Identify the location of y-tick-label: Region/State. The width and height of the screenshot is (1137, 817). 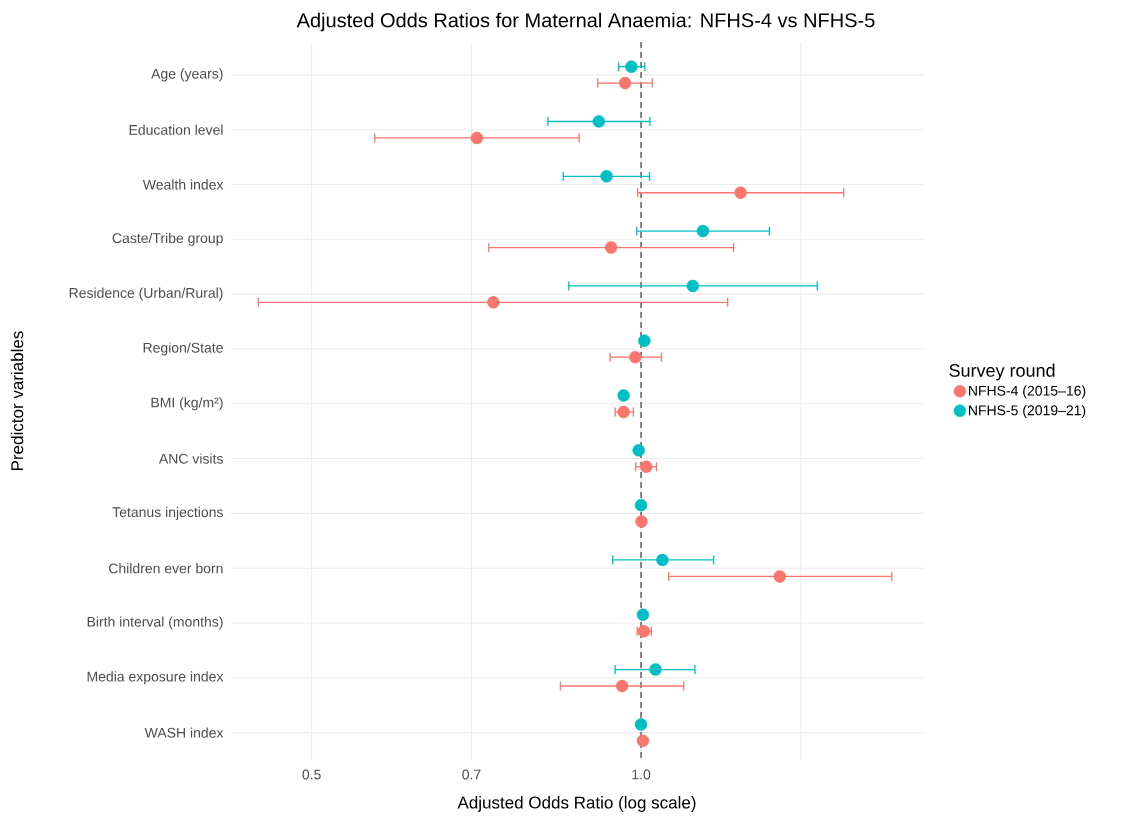
(183, 349).